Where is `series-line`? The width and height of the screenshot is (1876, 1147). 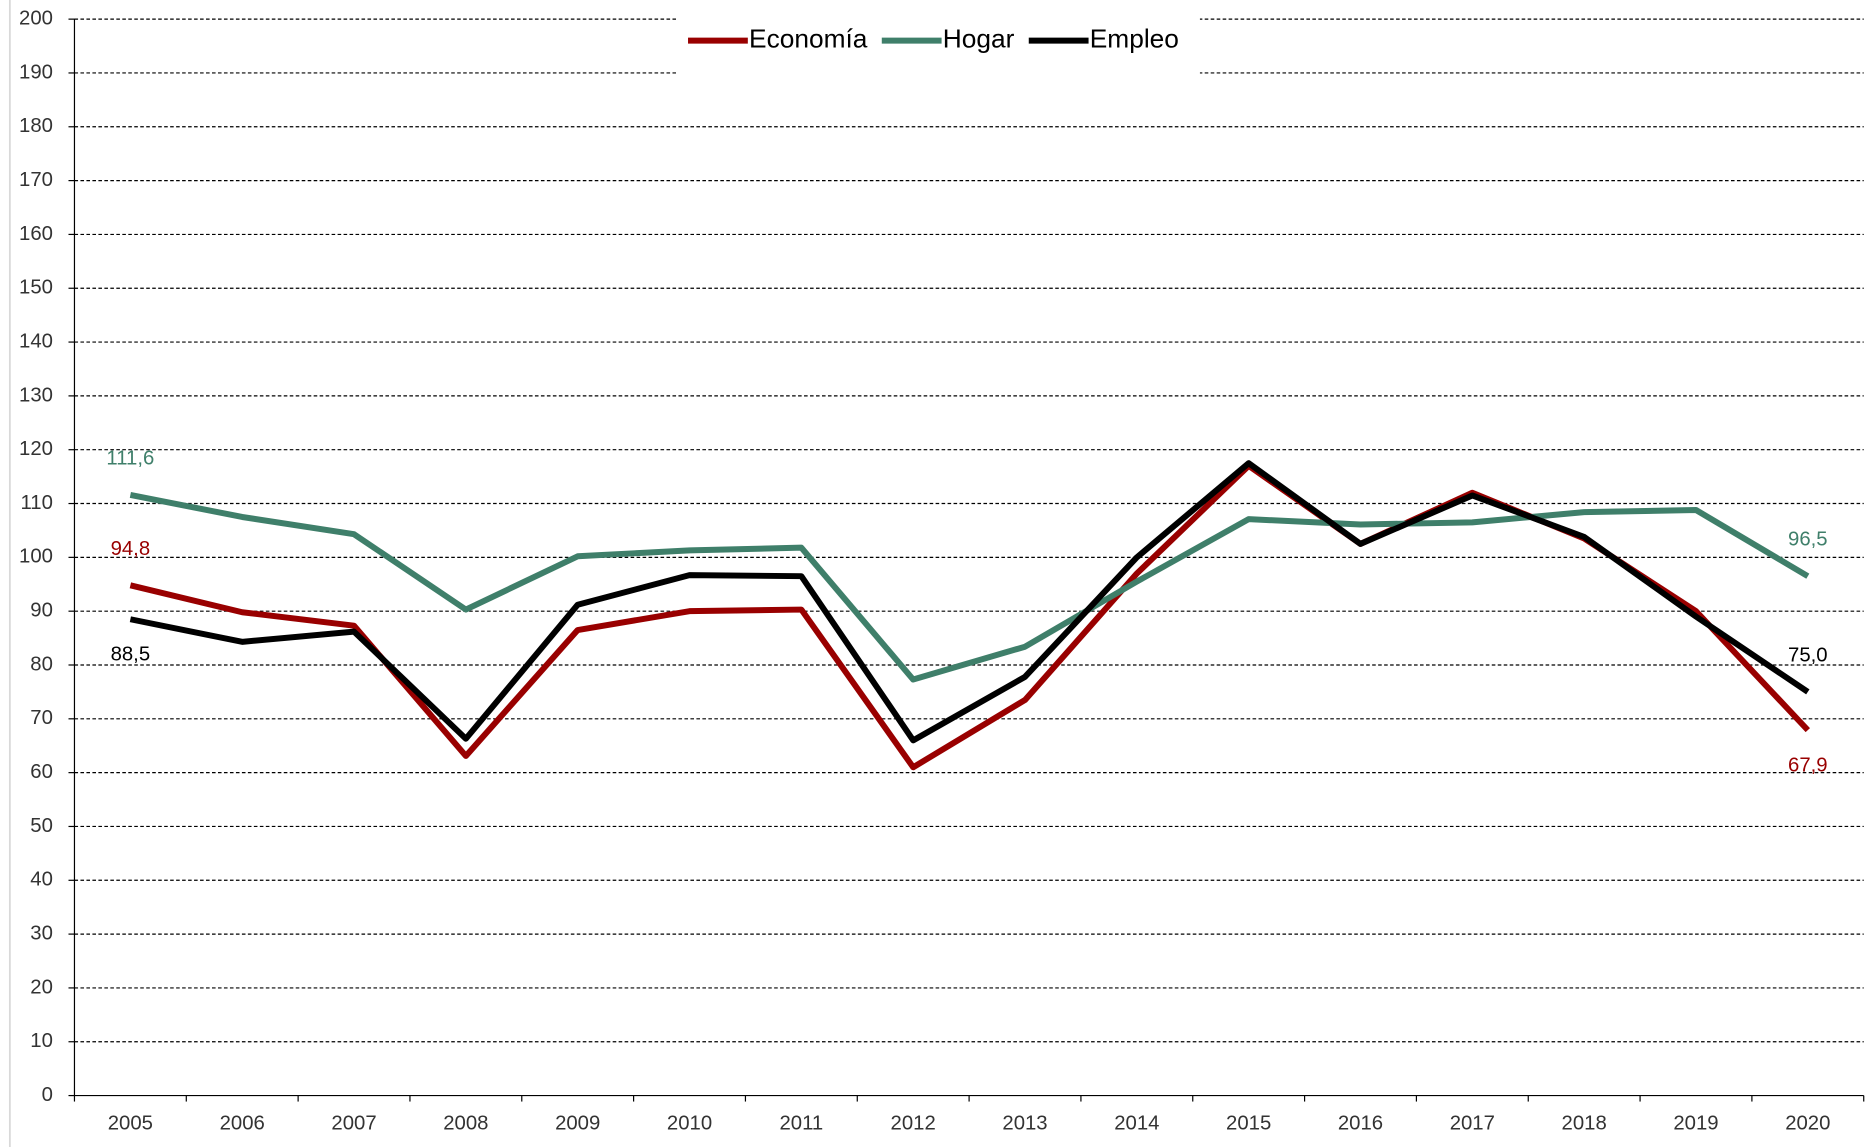
series-line is located at coordinates (969, 587).